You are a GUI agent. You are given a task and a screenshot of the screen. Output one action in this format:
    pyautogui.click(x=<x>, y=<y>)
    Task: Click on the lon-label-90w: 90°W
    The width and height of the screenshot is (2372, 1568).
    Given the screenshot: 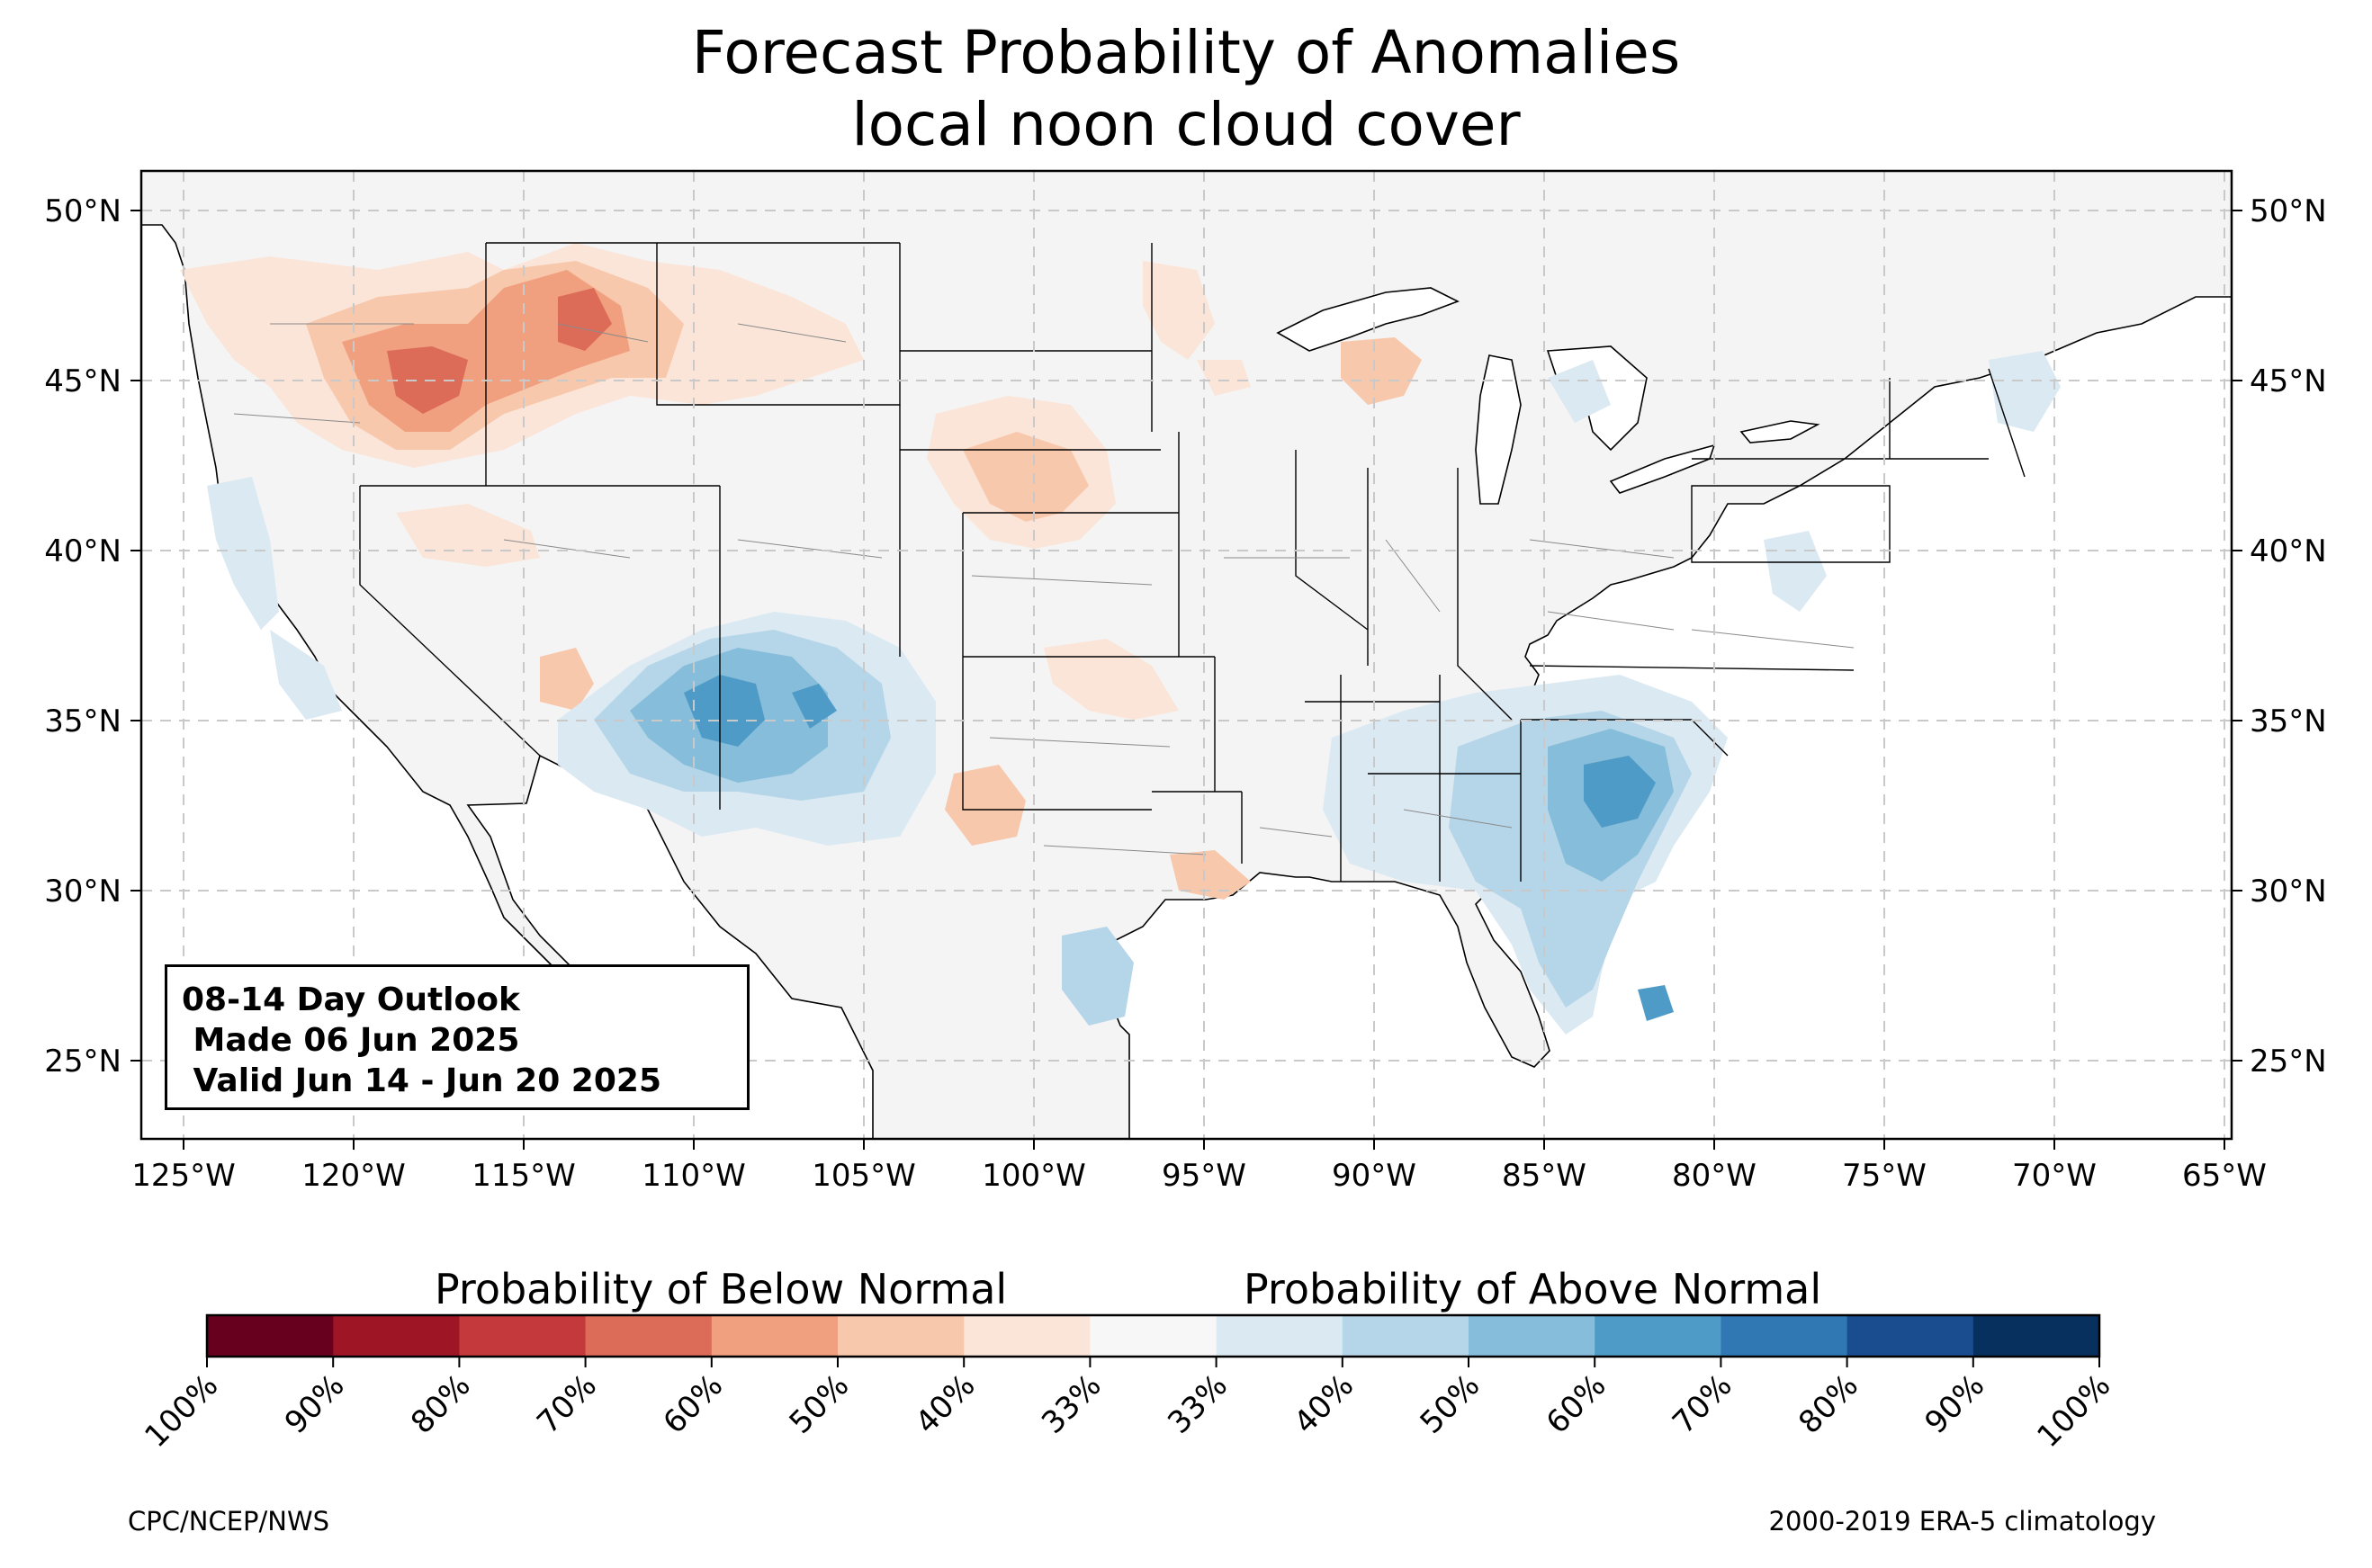 What is the action you would take?
    pyautogui.click(x=1374, y=1176)
    